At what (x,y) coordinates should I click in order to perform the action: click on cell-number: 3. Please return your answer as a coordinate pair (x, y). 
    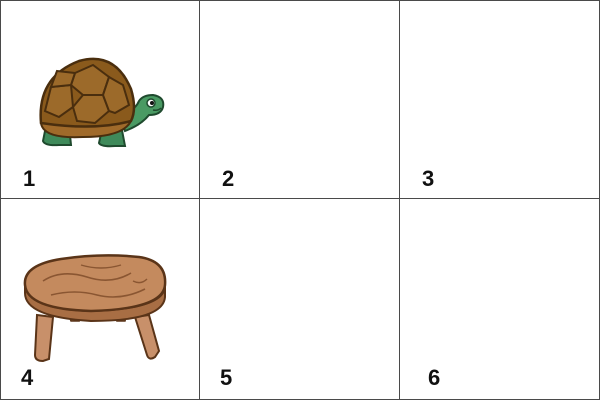
    Looking at the image, I should click on (428, 178).